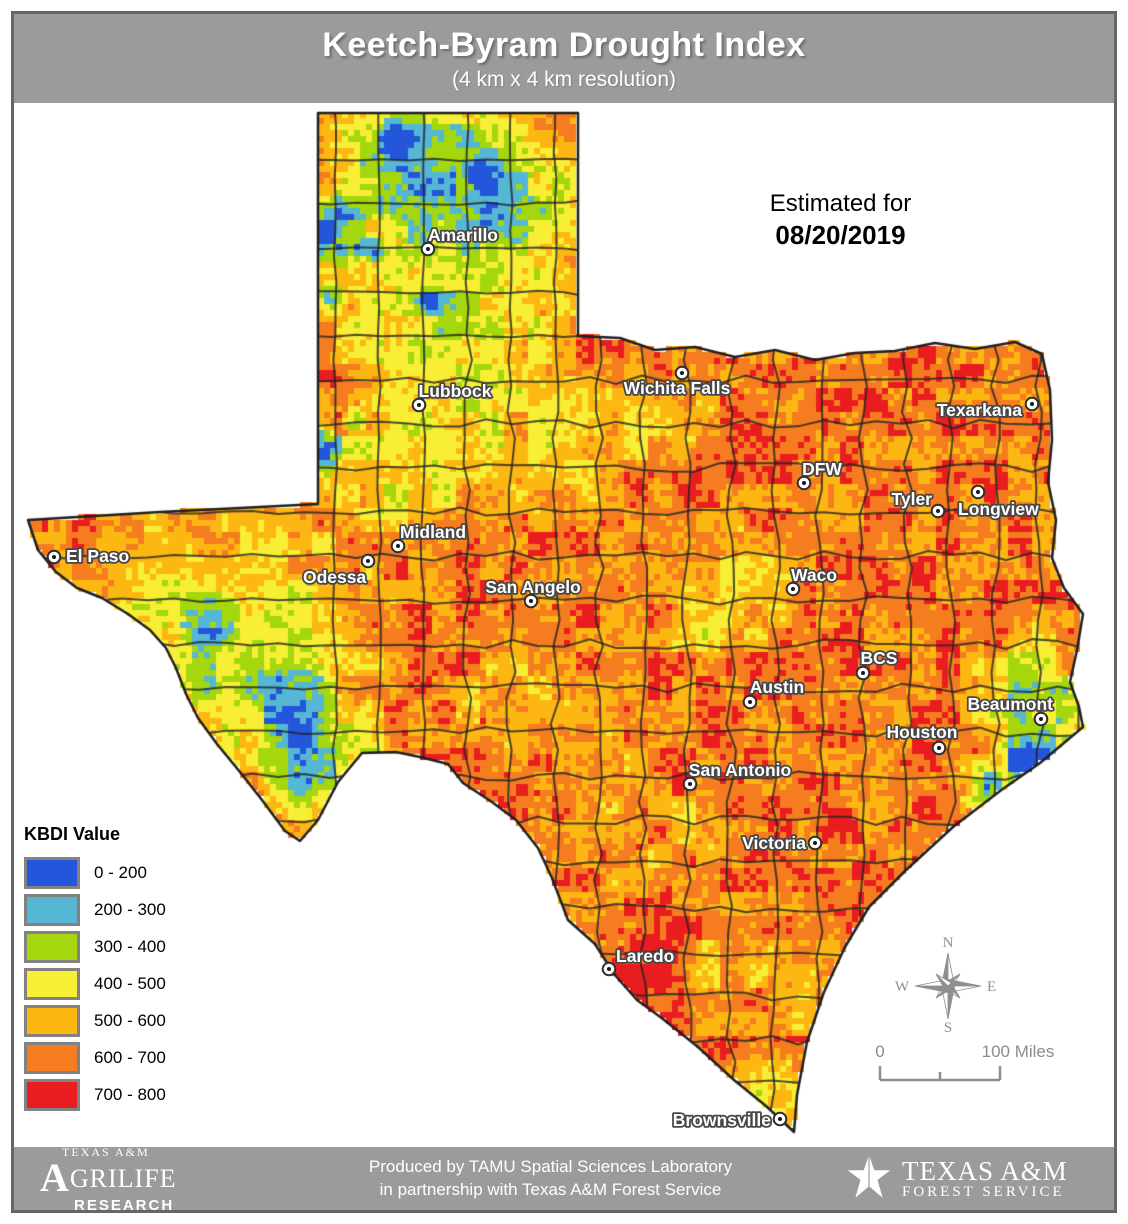 The height and width of the screenshot is (1224, 1128). I want to click on legend-label: 600 - 700, so click(130, 1057).